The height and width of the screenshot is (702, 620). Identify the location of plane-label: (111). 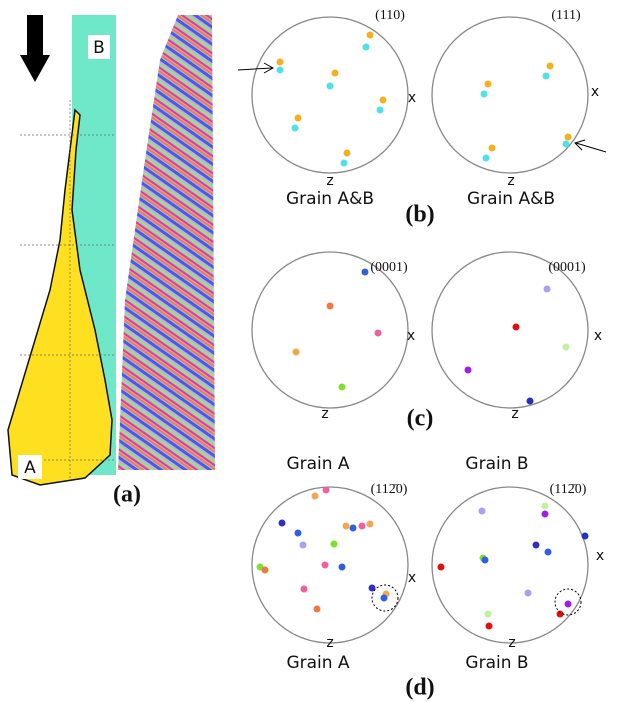
(566, 15).